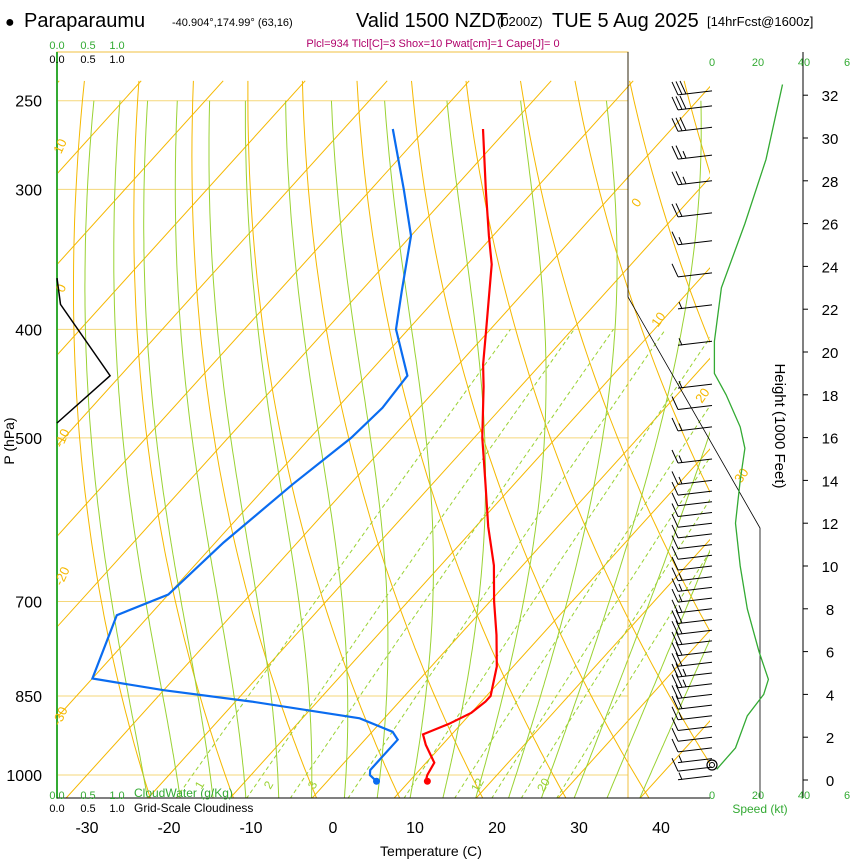 Image resolution: width=850 pixels, height=865 pixels. What do you see at coordinates (830, 225) in the screenshot?
I see `height-tick-label: 26` at bounding box center [830, 225].